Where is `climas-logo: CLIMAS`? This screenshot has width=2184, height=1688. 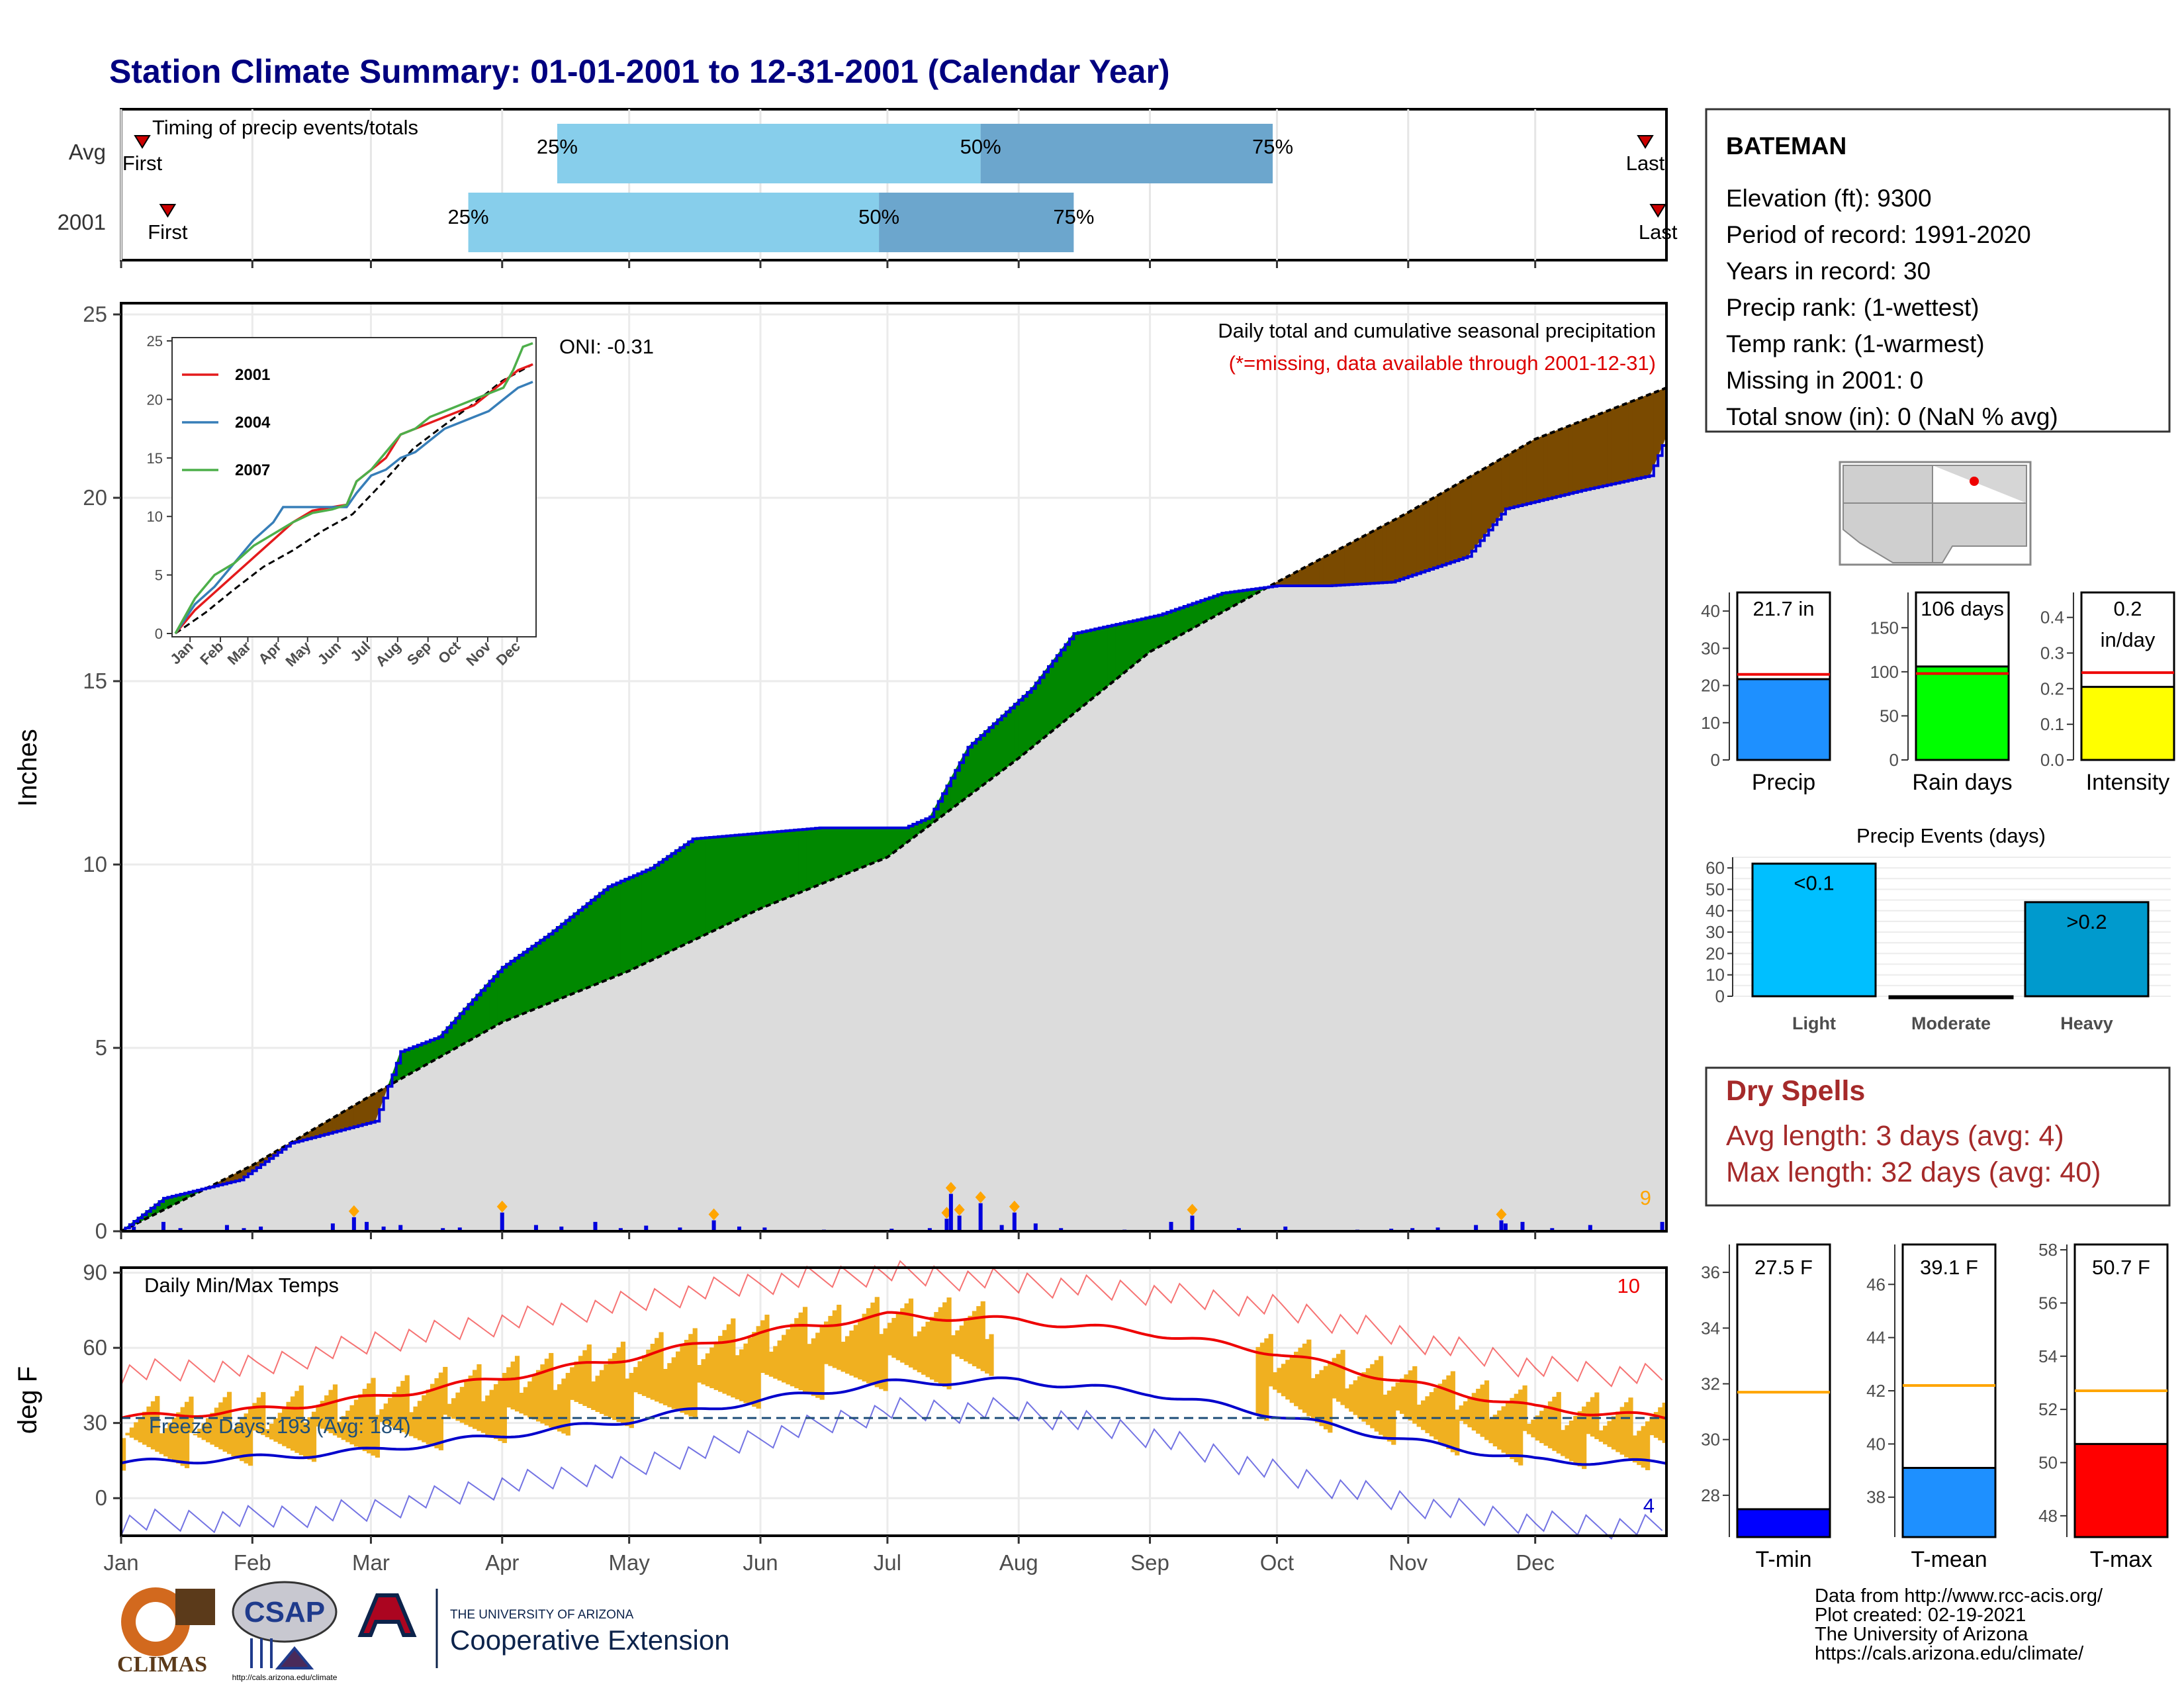 climas-logo: CLIMAS is located at coordinates (166, 1632).